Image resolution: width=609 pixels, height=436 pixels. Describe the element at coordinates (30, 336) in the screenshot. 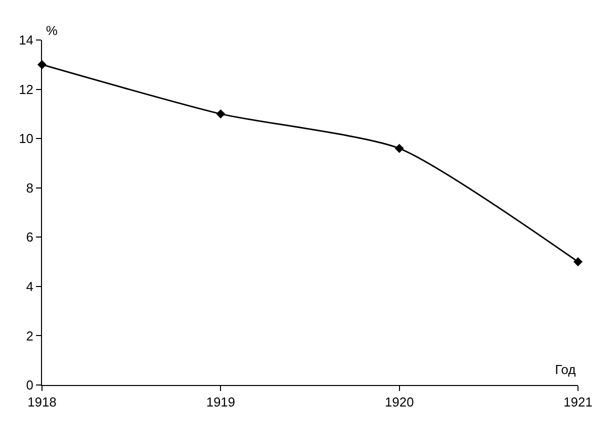

I see `y-tick-label: 2` at that location.